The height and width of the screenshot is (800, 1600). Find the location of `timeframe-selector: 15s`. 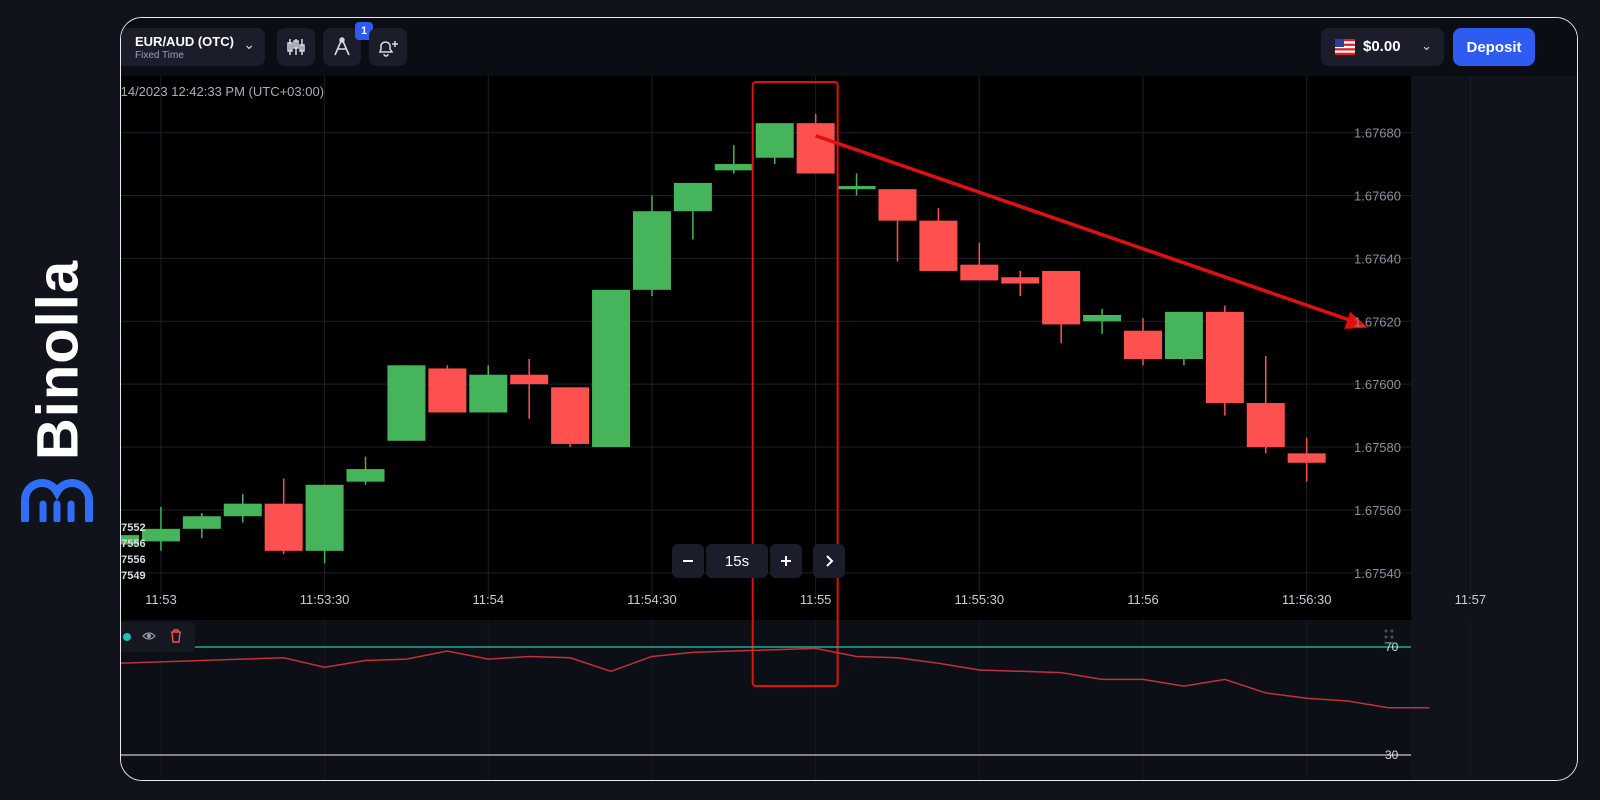

timeframe-selector: 15s is located at coordinates (737, 561).